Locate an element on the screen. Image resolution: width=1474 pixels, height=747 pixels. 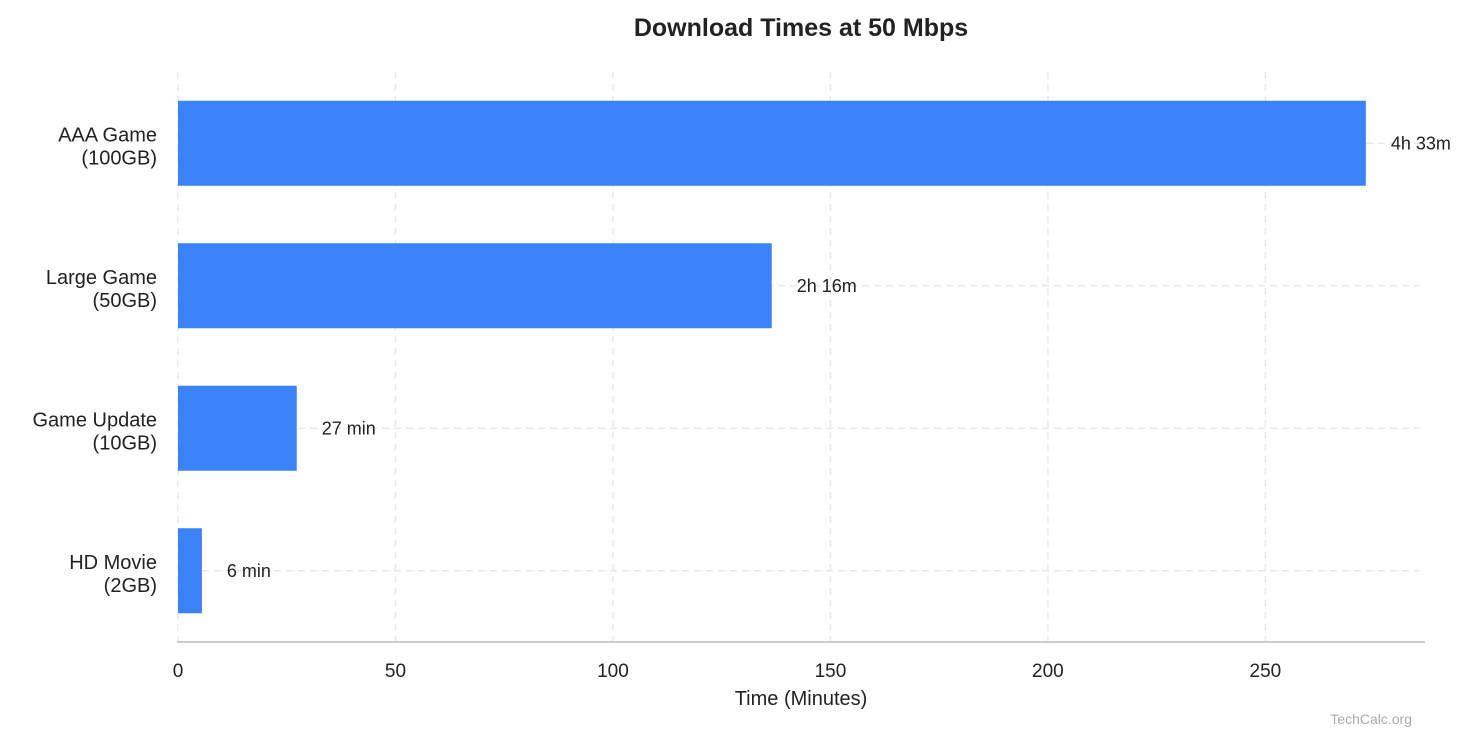
data-label: 6 min is located at coordinates (249, 571).